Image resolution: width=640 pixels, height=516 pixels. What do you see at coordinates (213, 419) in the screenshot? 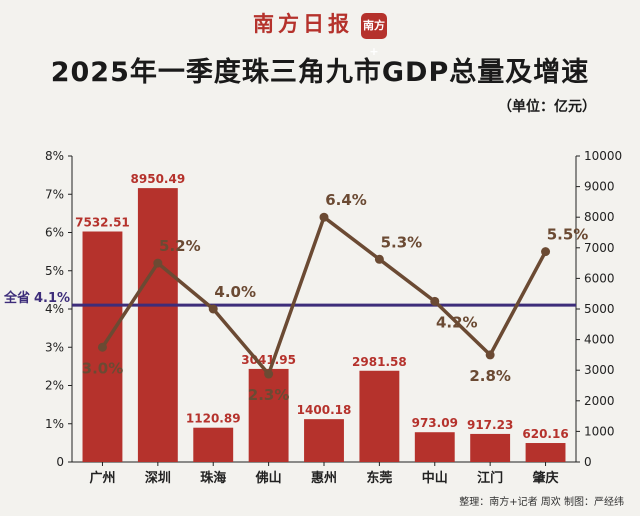
I see `bar-value-label: 1120.89` at bounding box center [213, 419].